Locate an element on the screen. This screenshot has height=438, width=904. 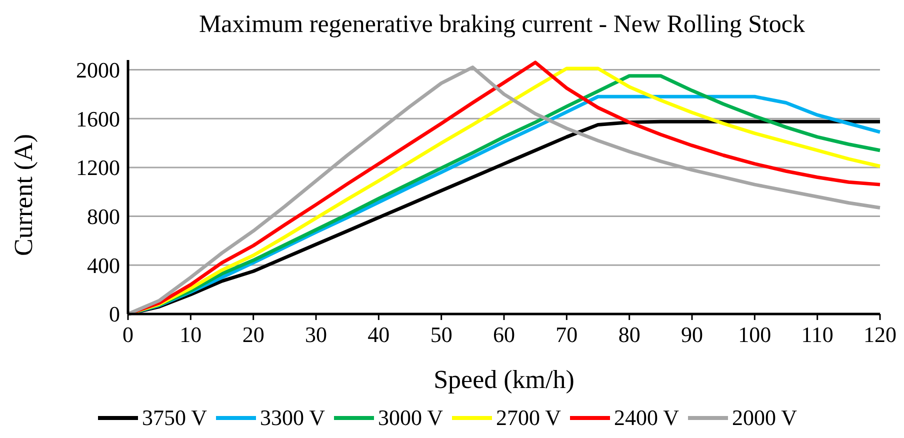
x-tick-label: 20 is located at coordinates (253, 334).